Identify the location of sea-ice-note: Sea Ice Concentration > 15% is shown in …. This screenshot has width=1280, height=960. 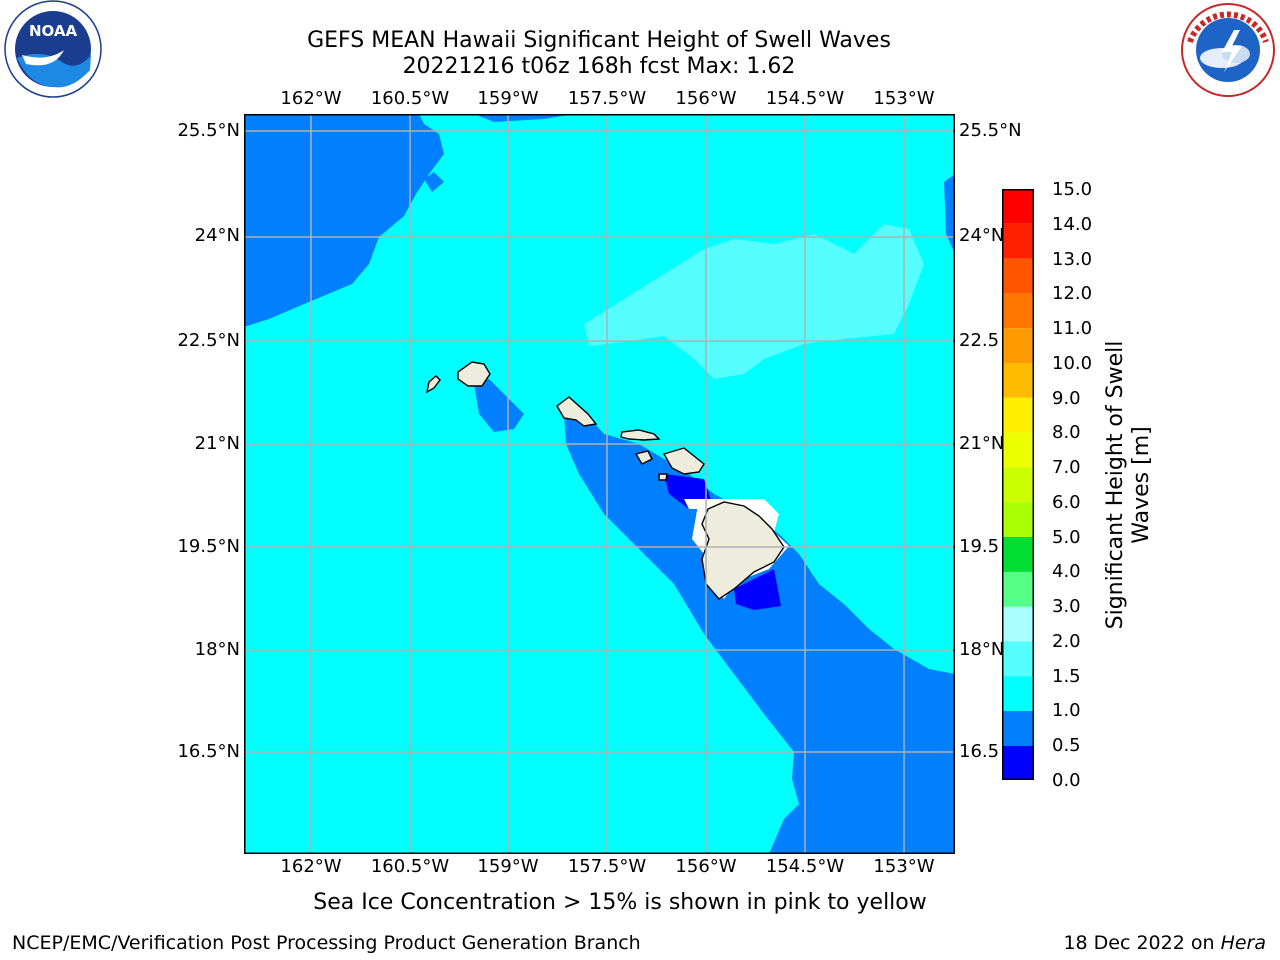
(620, 902).